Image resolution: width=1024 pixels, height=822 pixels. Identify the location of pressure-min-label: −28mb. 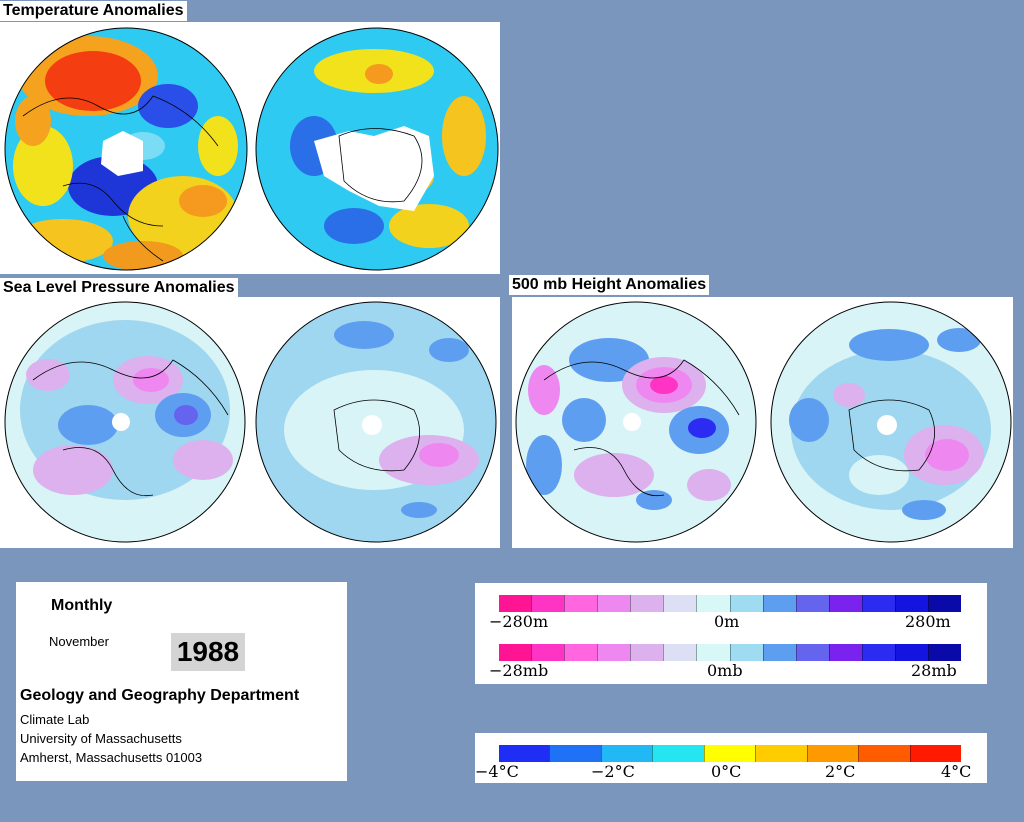
(519, 670).